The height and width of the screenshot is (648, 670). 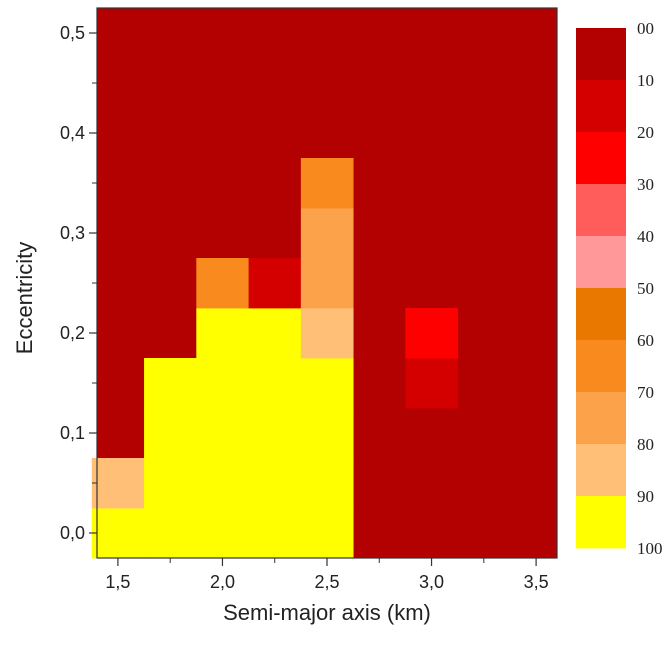 I want to click on y-tick-label: 0,4, so click(x=72, y=133).